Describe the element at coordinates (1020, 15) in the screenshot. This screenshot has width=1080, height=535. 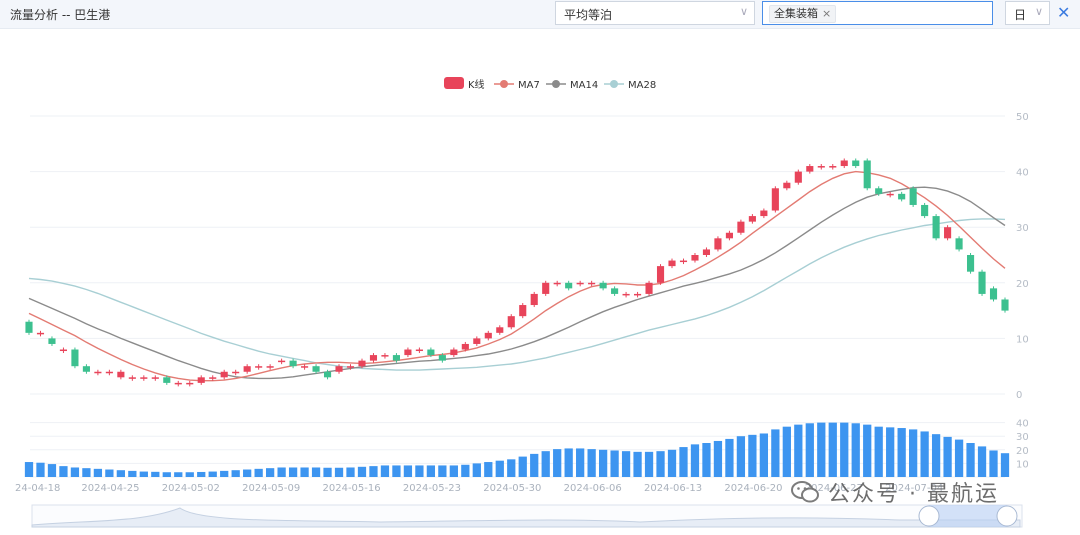
I see `period-select-value: 日` at that location.